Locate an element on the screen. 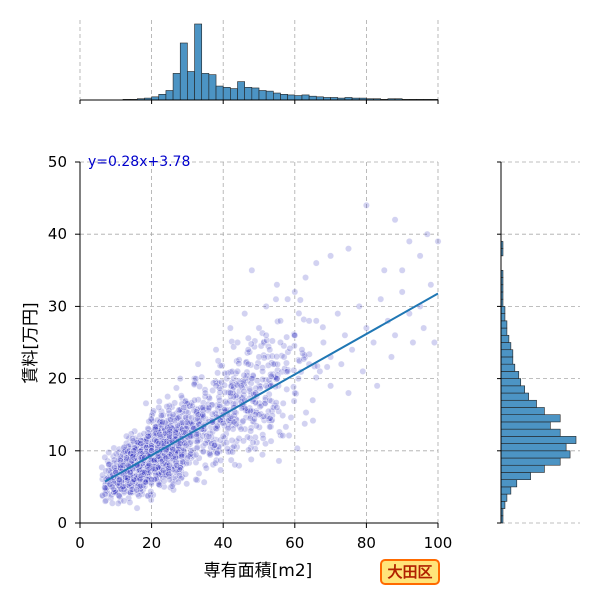  y-tick-label: 50 is located at coordinates (57, 162).